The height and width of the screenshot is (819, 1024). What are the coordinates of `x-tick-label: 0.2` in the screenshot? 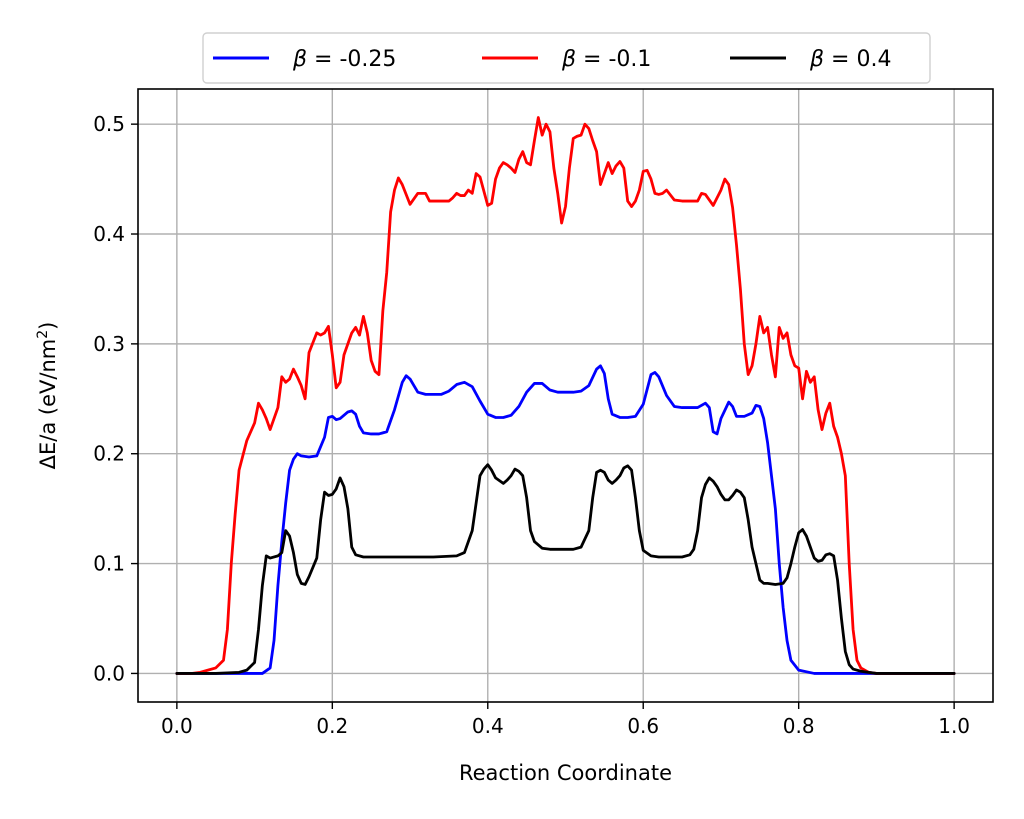 It's located at (332, 726).